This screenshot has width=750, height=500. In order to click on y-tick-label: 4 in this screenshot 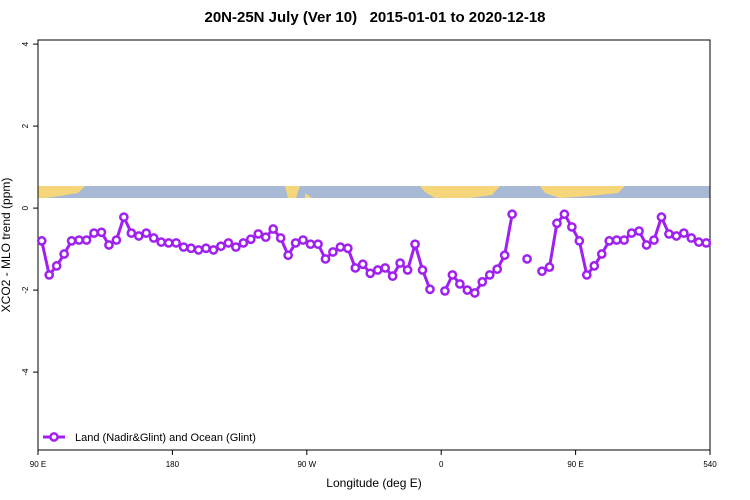, I will do `click(25, 43)`.